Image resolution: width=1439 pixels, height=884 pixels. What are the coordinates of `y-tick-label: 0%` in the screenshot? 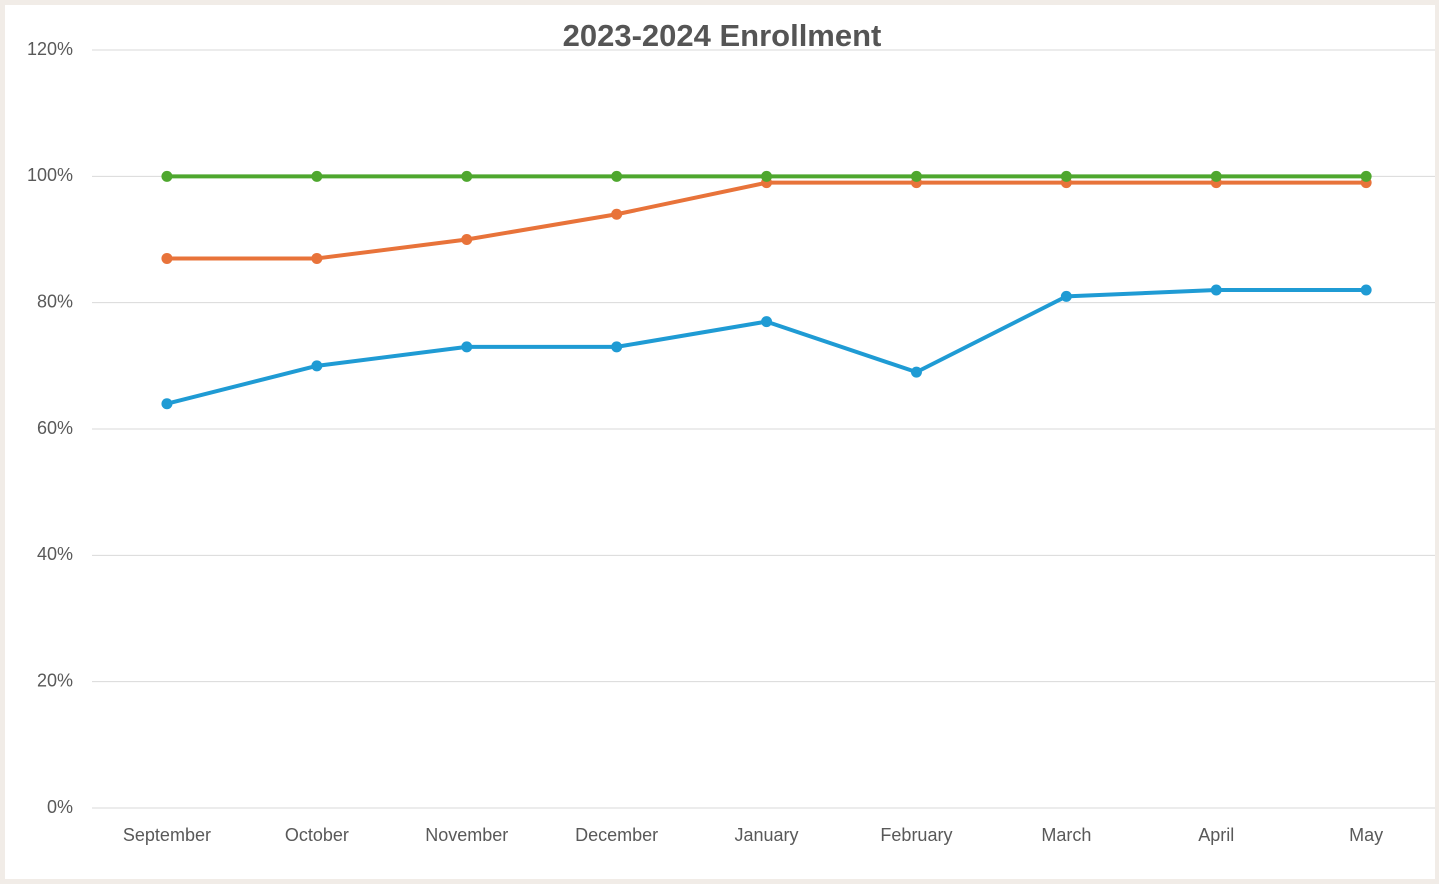 It's located at (60, 807).